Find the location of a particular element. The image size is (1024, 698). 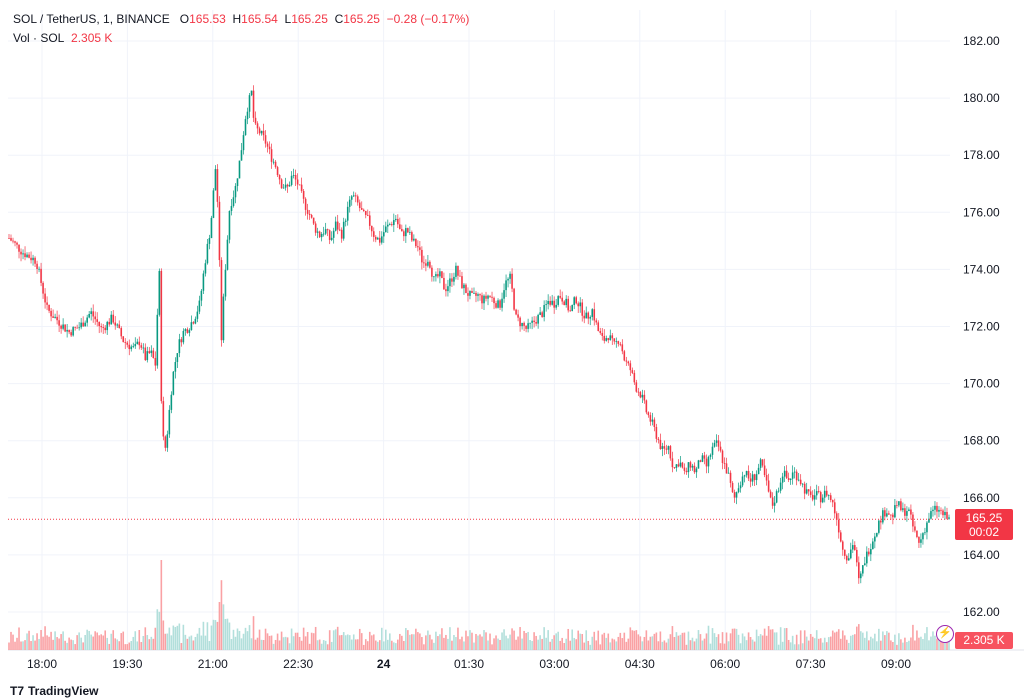

tradingview-logo: T7 TradingView is located at coordinates (54, 691).